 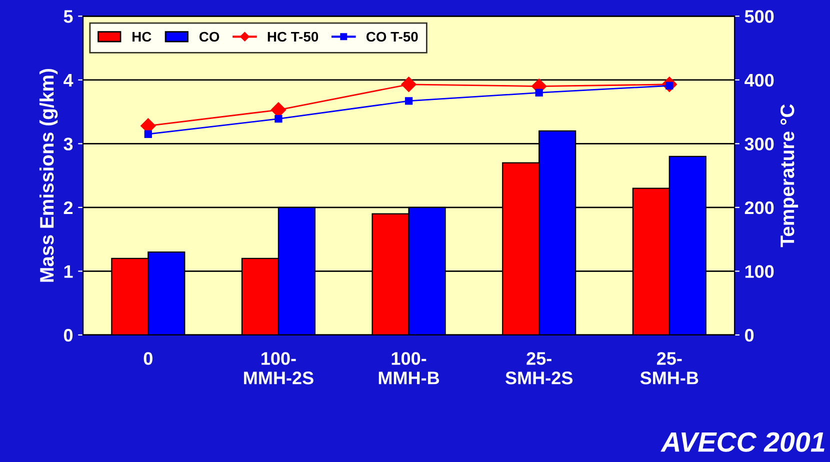 I want to click on x-tick-label: 0, so click(x=148, y=358).